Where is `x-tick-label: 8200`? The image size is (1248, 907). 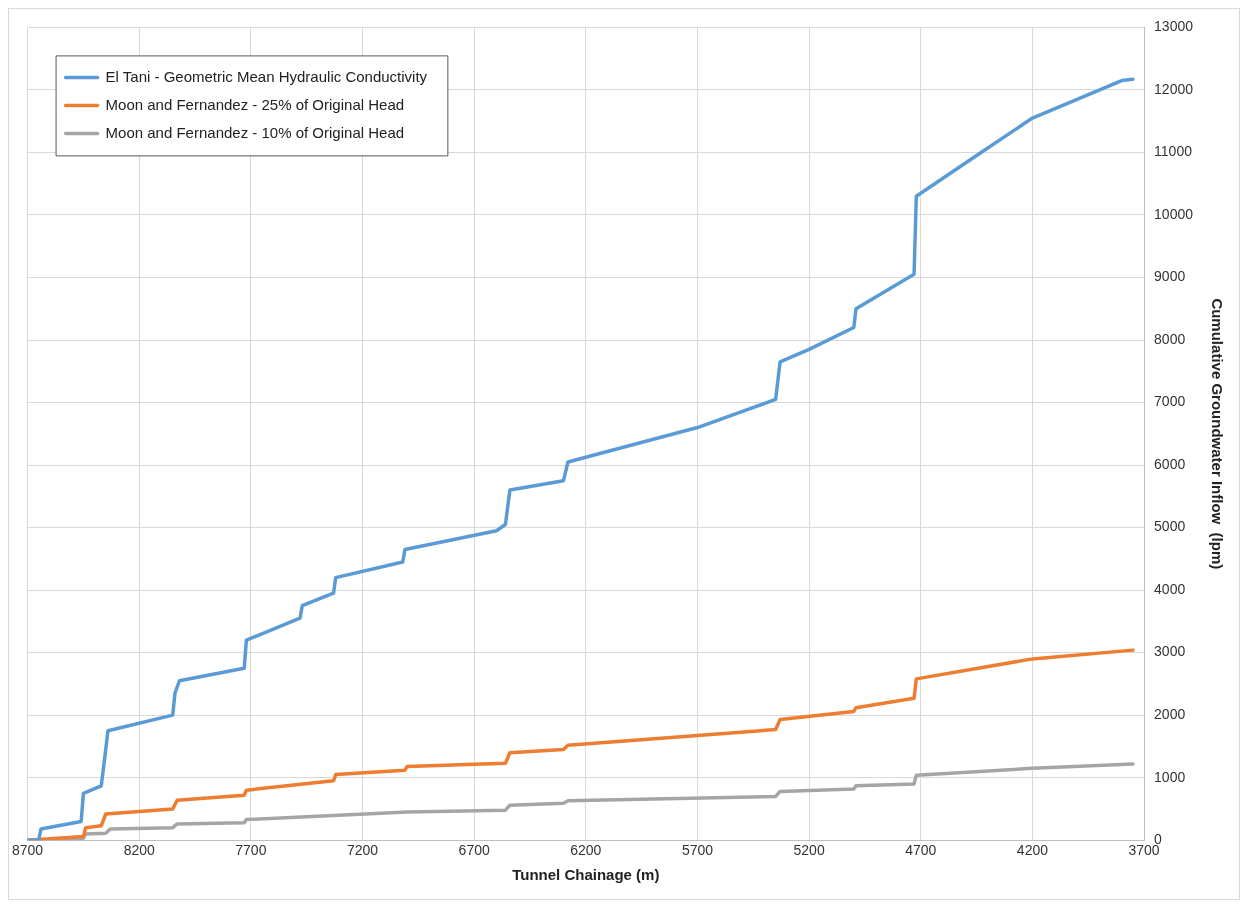
x-tick-label: 8200 is located at coordinates (139, 850).